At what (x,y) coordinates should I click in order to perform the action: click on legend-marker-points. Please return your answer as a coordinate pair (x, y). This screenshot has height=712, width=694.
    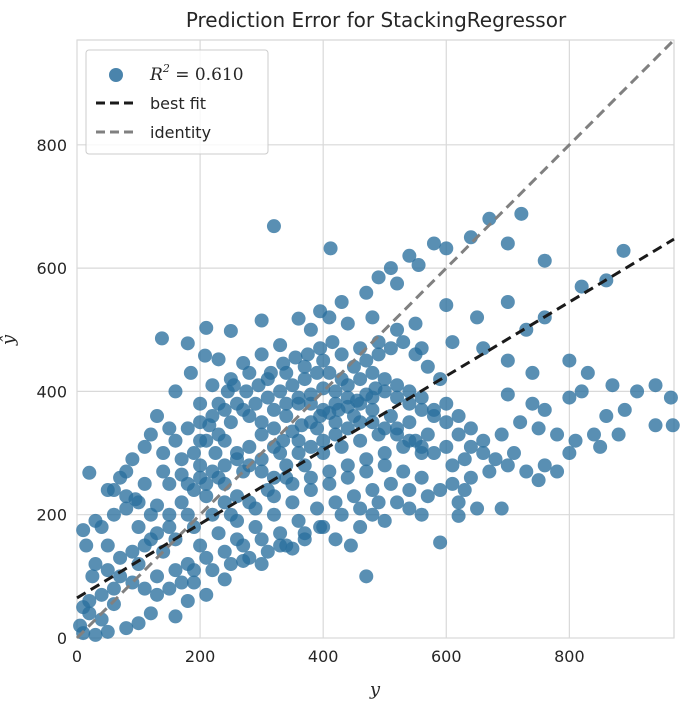
    Looking at the image, I should click on (116, 75).